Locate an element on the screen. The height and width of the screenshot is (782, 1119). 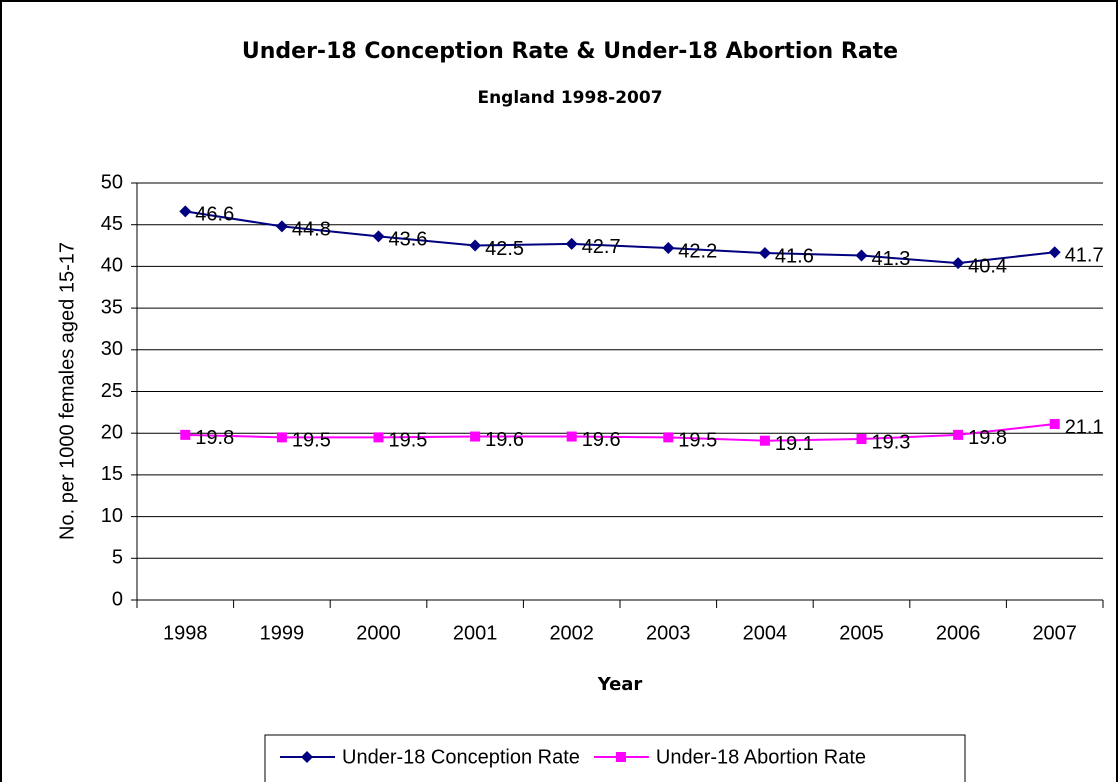
data-label: 46.6 is located at coordinates (214, 215).